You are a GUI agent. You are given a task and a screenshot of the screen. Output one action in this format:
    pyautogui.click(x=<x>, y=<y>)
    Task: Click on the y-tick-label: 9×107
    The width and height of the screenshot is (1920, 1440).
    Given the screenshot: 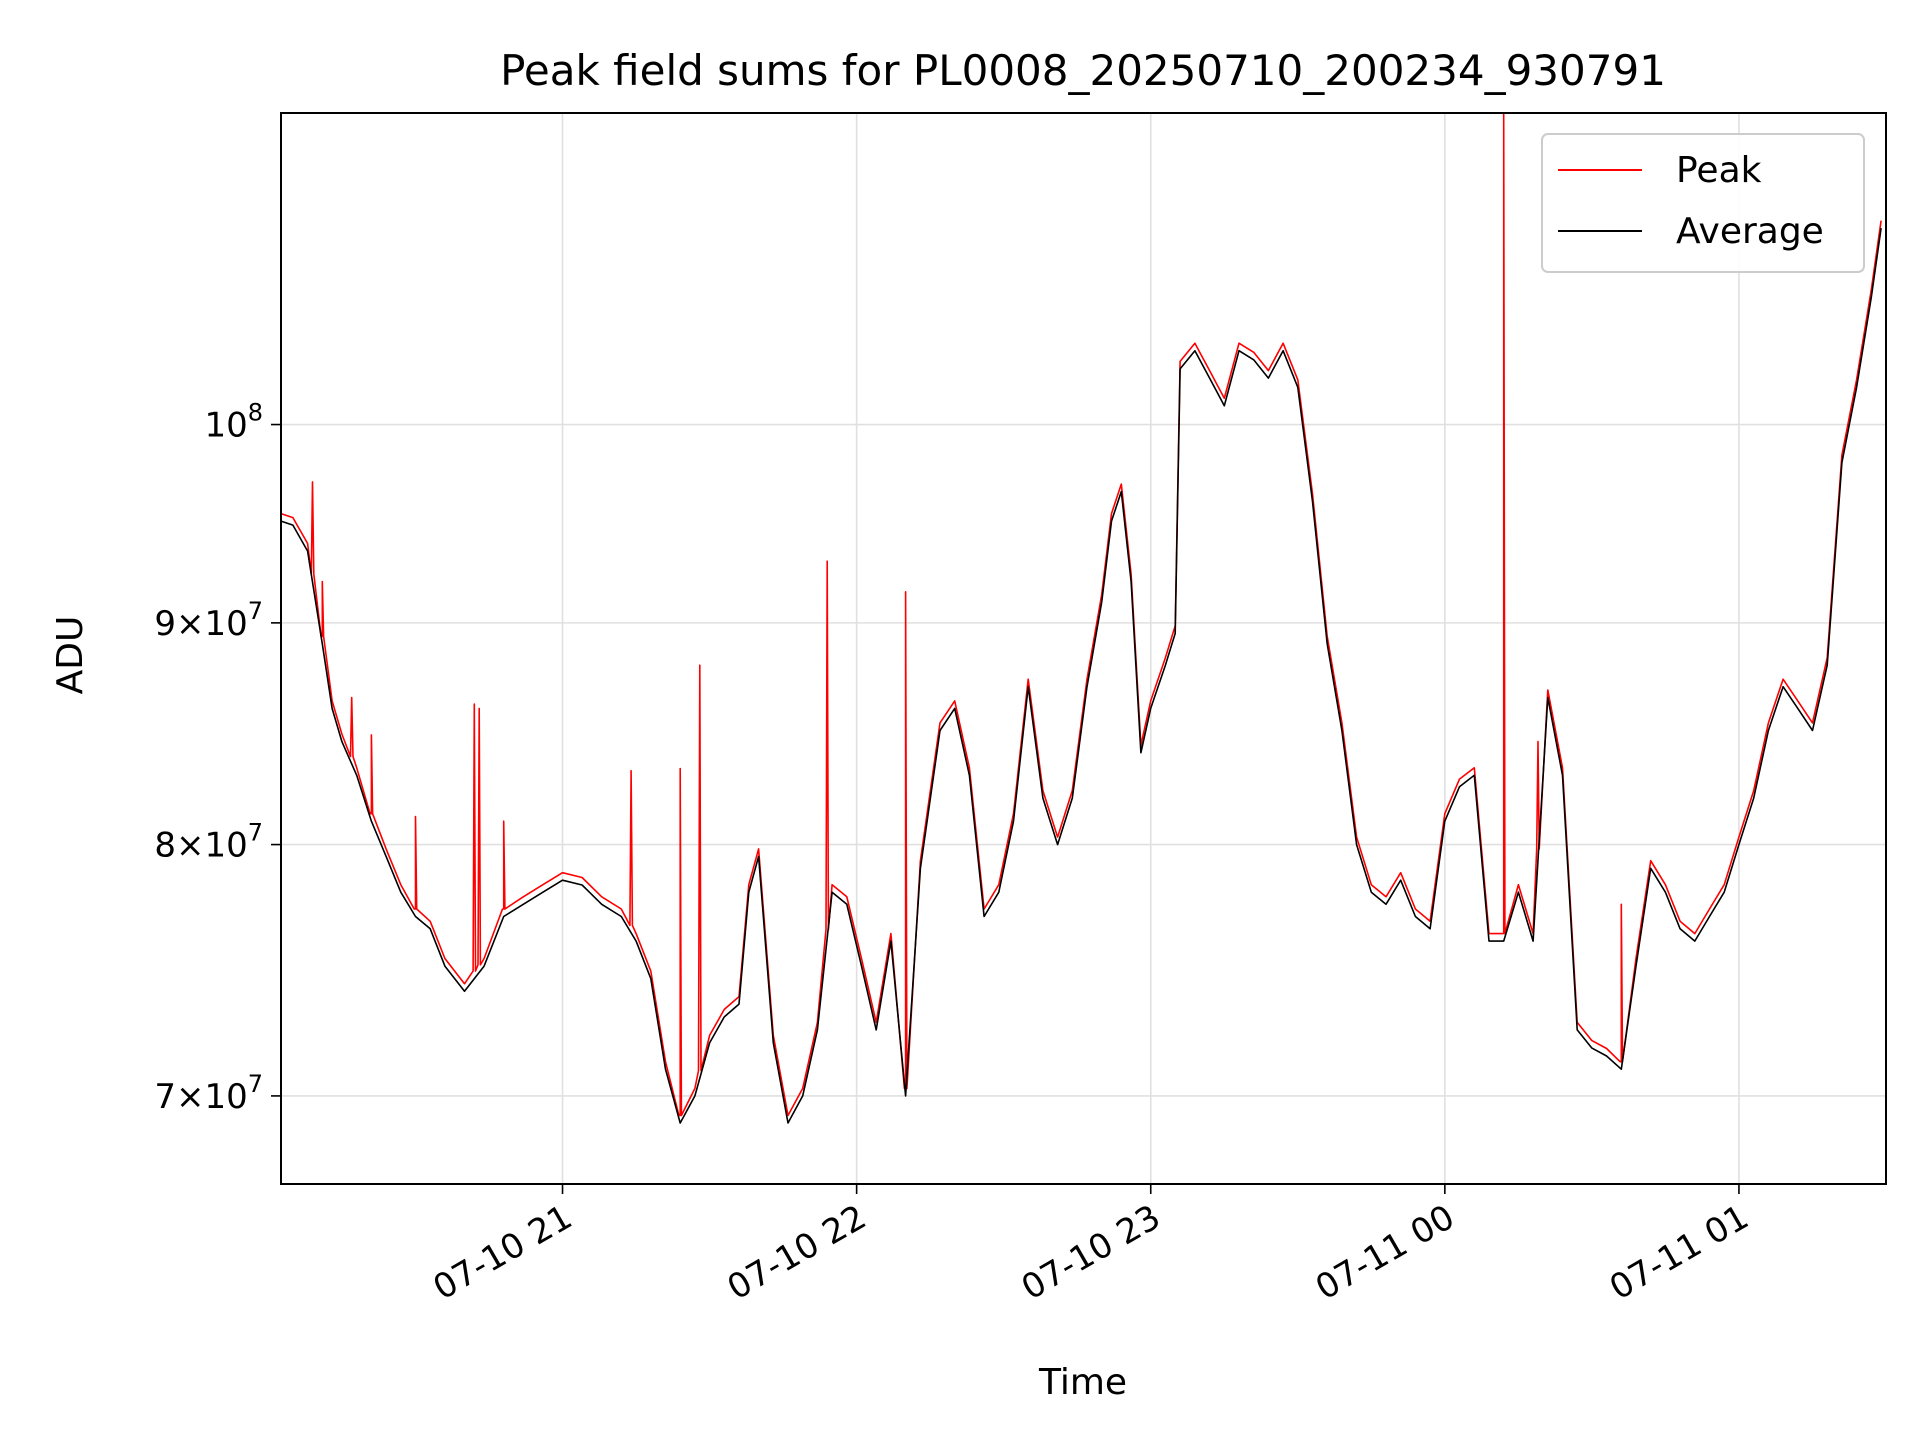 What is the action you would take?
    pyautogui.click(x=208, y=620)
    